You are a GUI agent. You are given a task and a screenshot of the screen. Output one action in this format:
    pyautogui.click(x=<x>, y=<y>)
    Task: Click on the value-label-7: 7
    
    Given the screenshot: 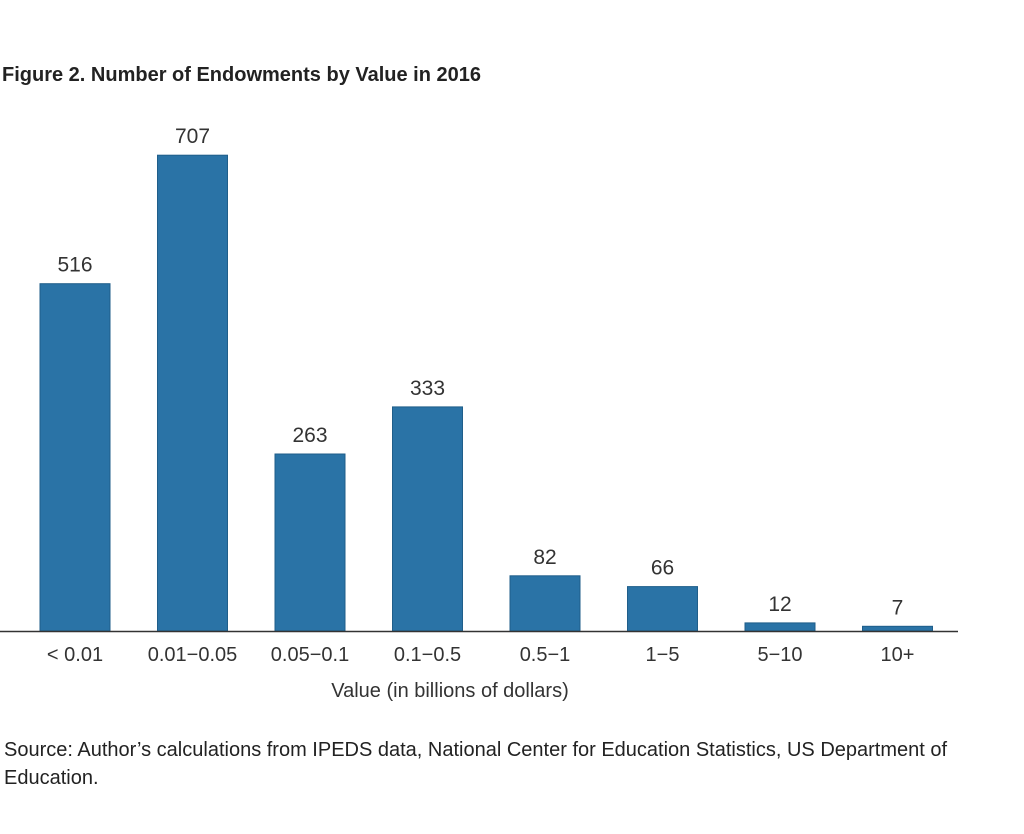 What is the action you would take?
    pyautogui.click(x=898, y=607)
    